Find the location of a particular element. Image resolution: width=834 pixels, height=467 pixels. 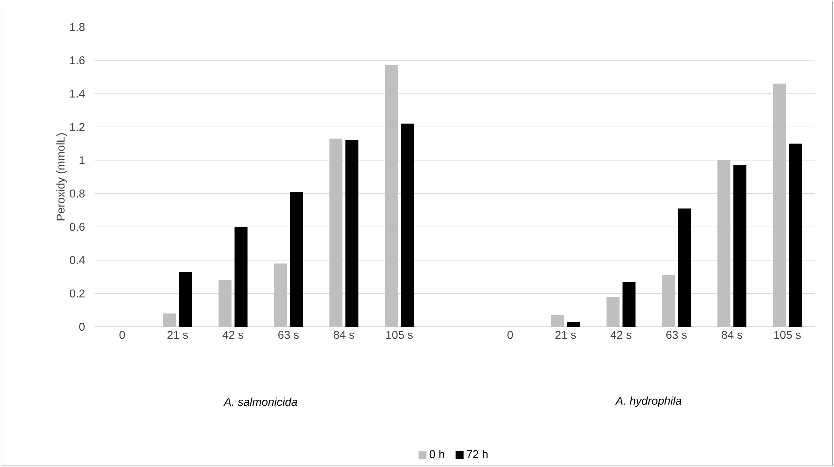

y-axis-title: Peroxidy (mmolL) is located at coordinates (62, 176).